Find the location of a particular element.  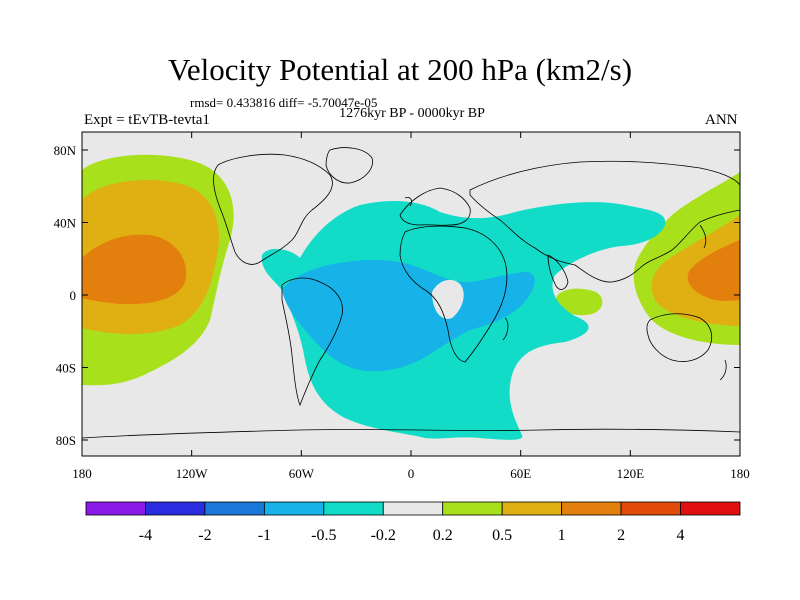

contour-pacific-positive-strong is located at coordinates (134, 269).